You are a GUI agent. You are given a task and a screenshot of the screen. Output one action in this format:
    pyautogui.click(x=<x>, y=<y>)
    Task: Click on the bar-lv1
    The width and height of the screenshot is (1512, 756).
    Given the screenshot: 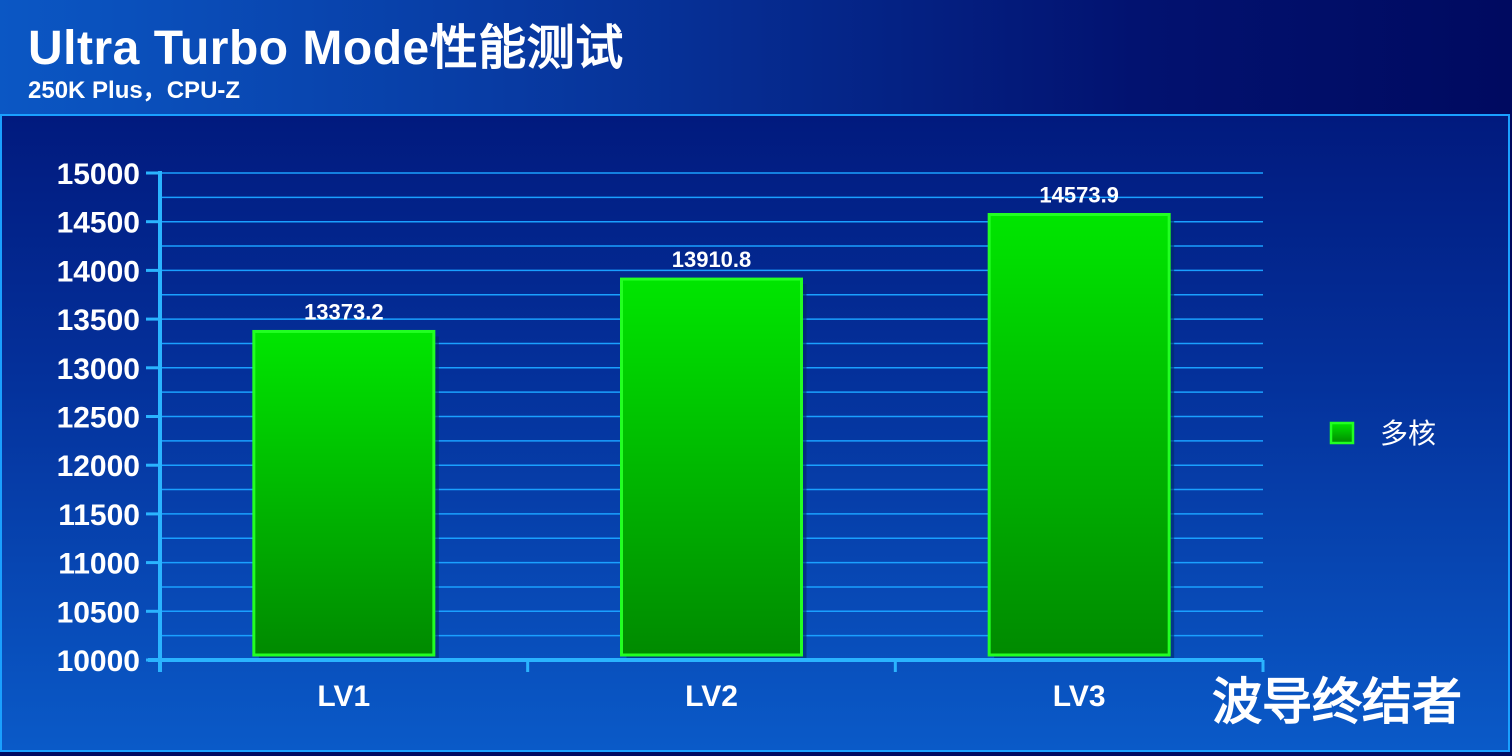 What is the action you would take?
    pyautogui.click(x=344, y=493)
    